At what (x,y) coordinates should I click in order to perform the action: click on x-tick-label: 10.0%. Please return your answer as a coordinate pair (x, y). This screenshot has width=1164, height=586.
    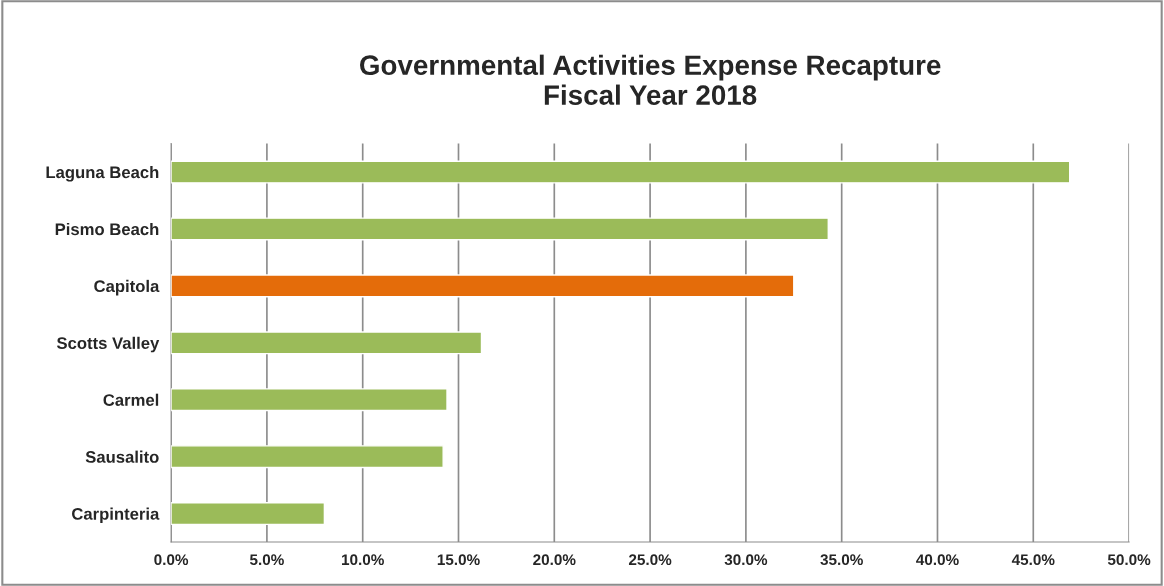
    Looking at the image, I should click on (363, 560).